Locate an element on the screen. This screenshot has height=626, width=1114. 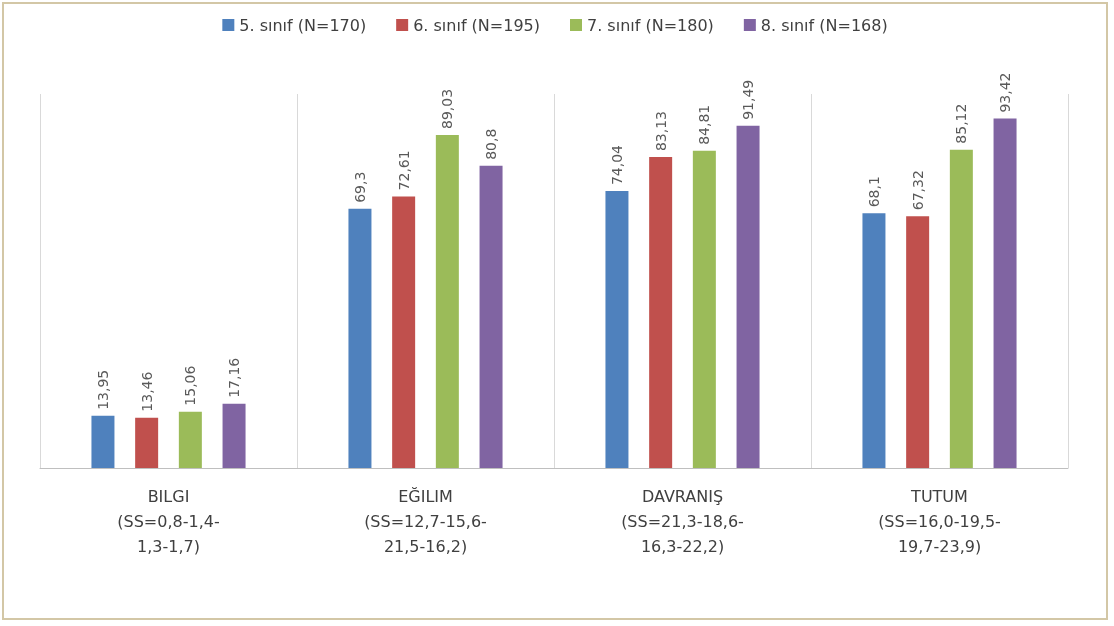
legend-label: 7. sınıf (N=180) is located at coordinates (650, 25).